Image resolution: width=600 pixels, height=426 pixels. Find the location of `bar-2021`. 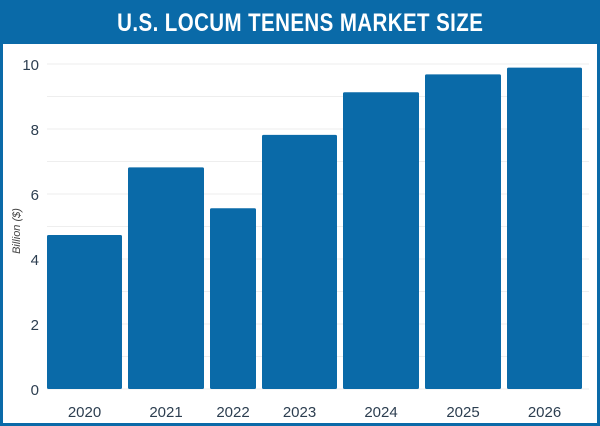

bar-2021 is located at coordinates (166, 278).